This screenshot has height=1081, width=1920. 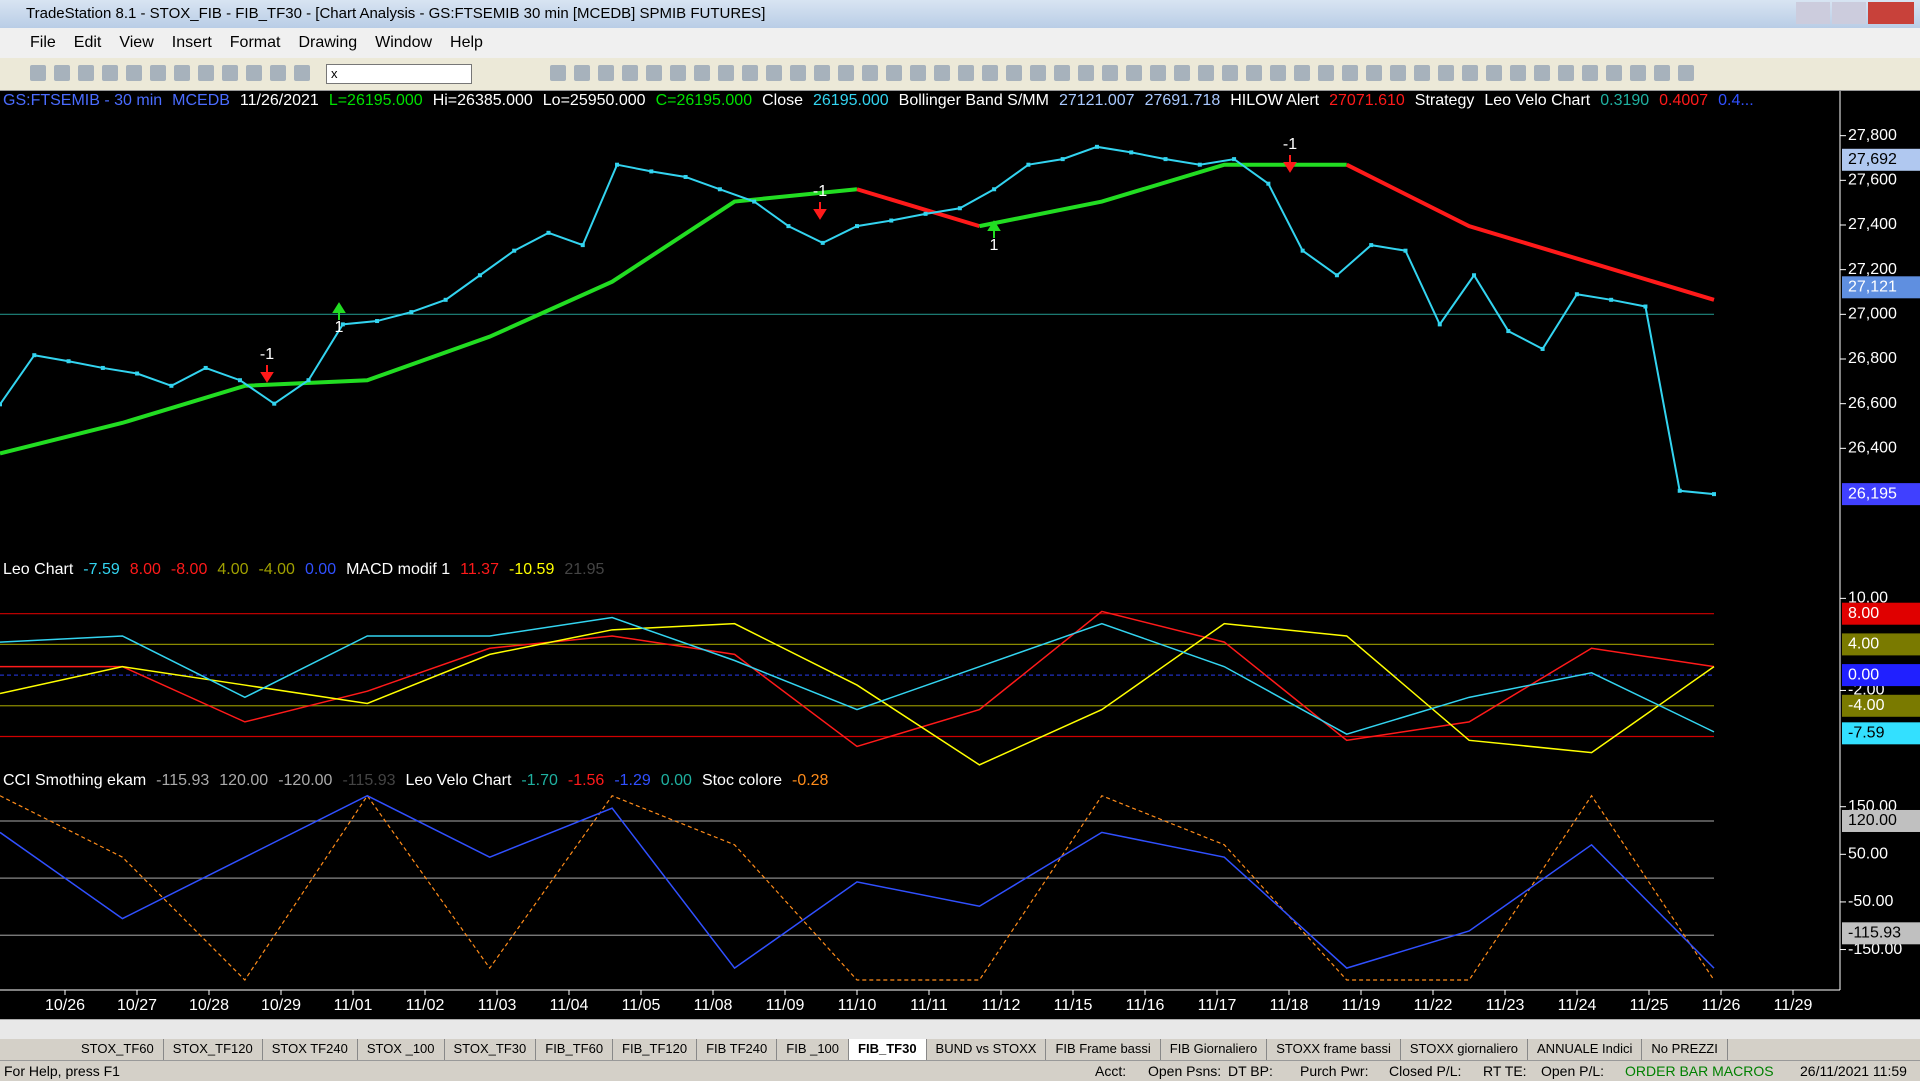 What do you see at coordinates (1274, 100) in the screenshot?
I see `legend-item: HILOW Alert` at bounding box center [1274, 100].